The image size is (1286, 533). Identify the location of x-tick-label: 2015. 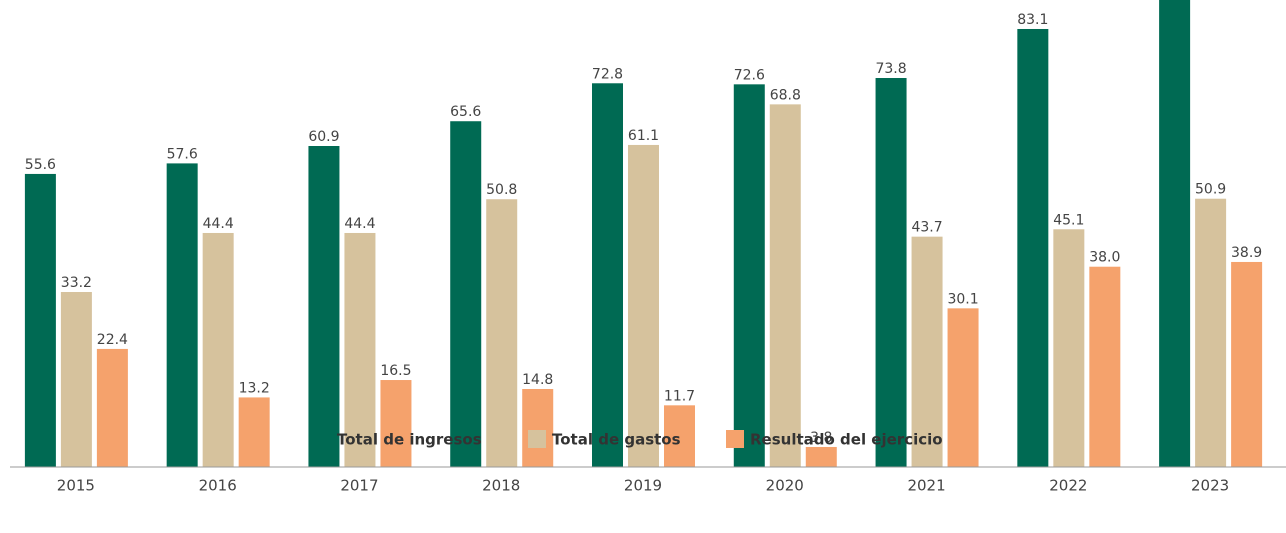
(76, 486).